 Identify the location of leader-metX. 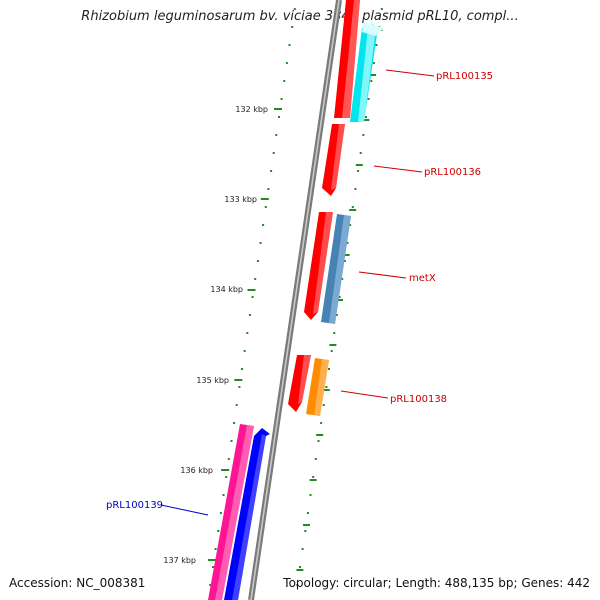
(382, 275).